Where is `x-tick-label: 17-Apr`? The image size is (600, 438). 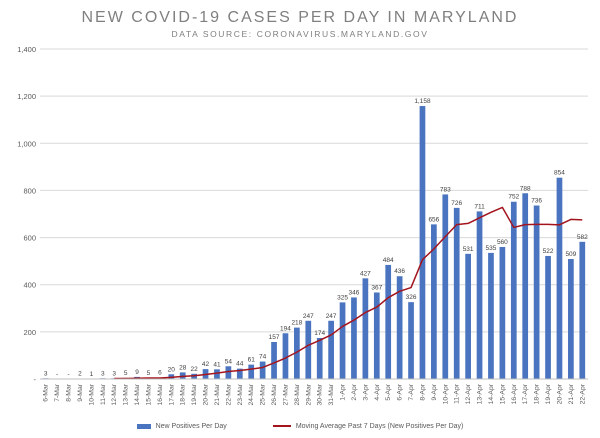 x-tick-label: 17-Apr is located at coordinates (525, 393).